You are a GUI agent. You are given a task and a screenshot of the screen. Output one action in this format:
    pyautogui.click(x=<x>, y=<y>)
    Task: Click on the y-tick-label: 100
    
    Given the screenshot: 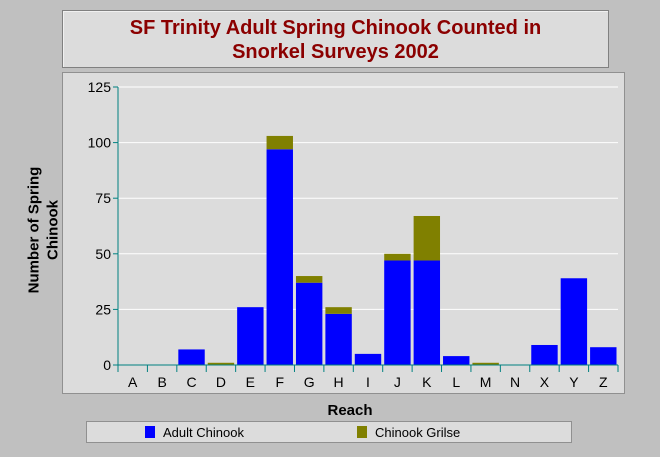 What is the action you would take?
    pyautogui.click(x=100, y=143)
    